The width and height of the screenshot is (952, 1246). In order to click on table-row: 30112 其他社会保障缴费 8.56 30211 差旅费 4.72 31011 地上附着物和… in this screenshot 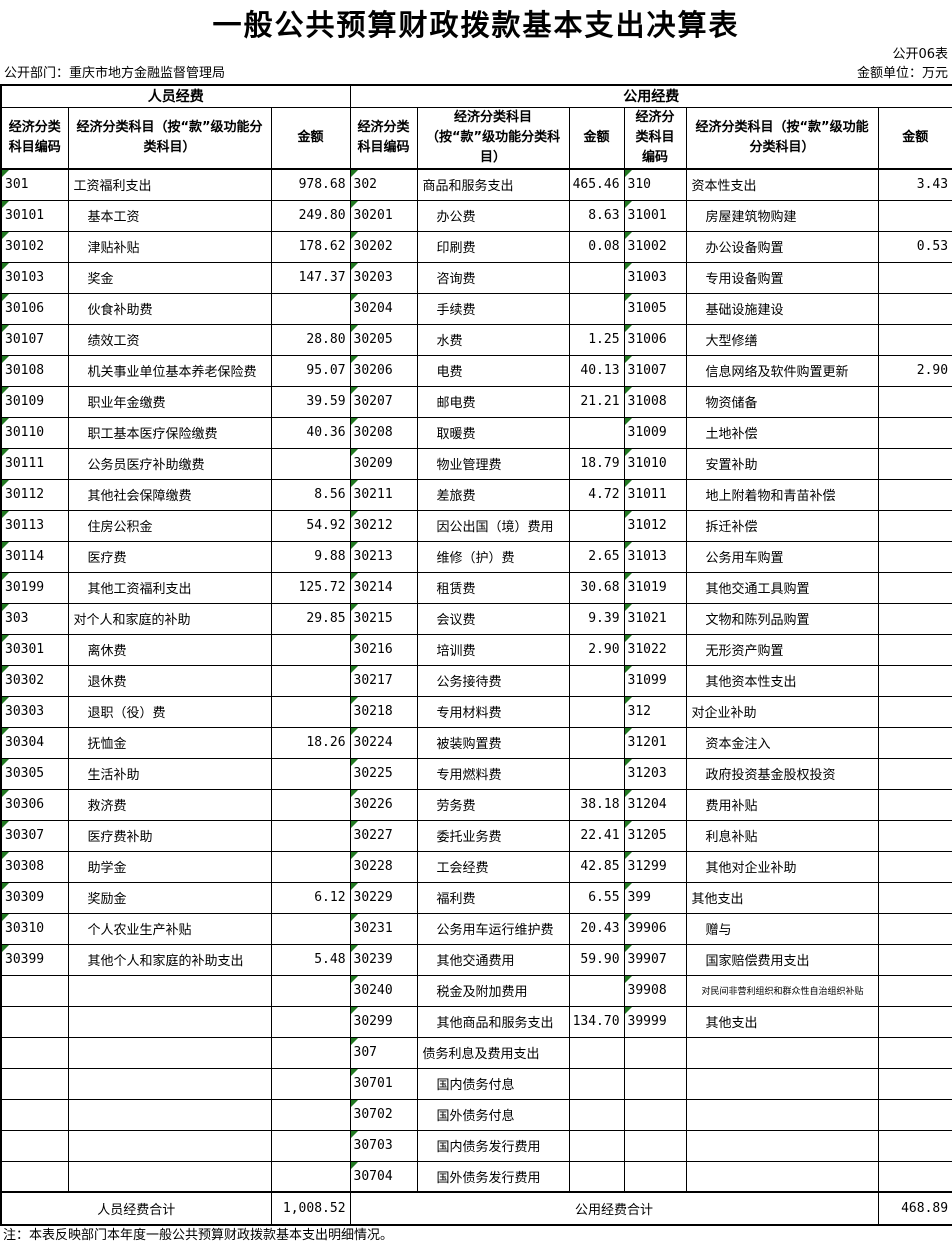, I will do `click(476, 494)`.